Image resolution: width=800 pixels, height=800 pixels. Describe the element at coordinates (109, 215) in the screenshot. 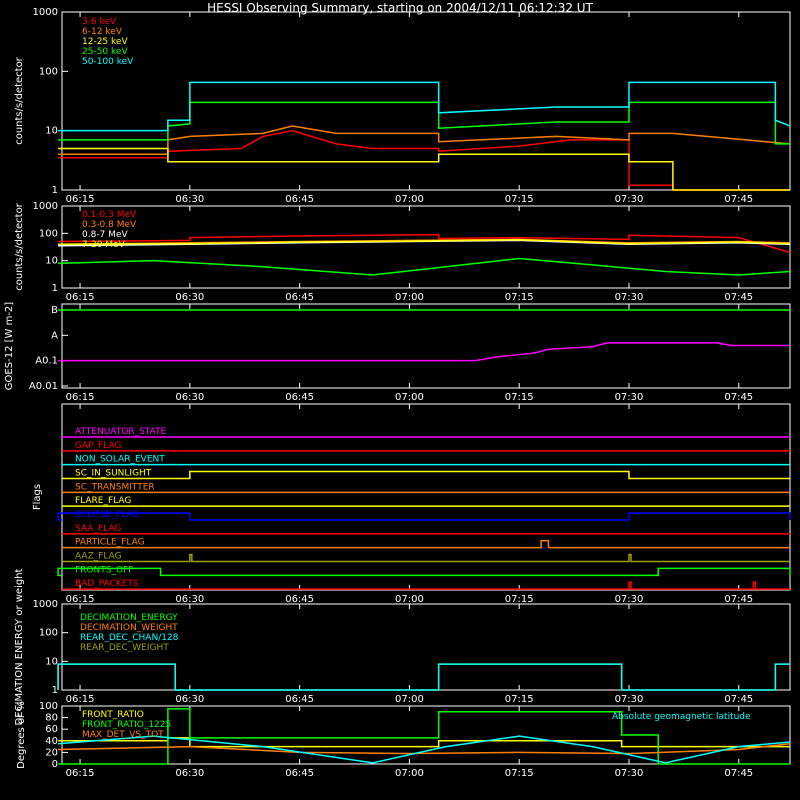

I see `legend-entry: 0.1-0.3 MeV` at that location.